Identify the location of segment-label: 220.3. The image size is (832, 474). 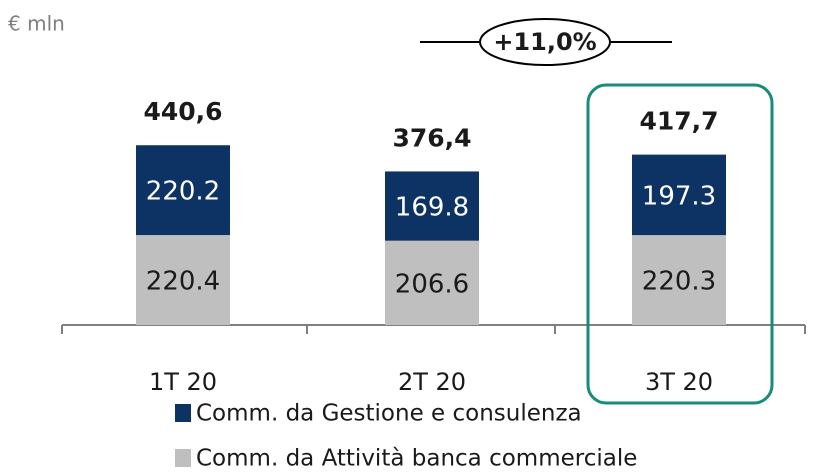
(679, 282).